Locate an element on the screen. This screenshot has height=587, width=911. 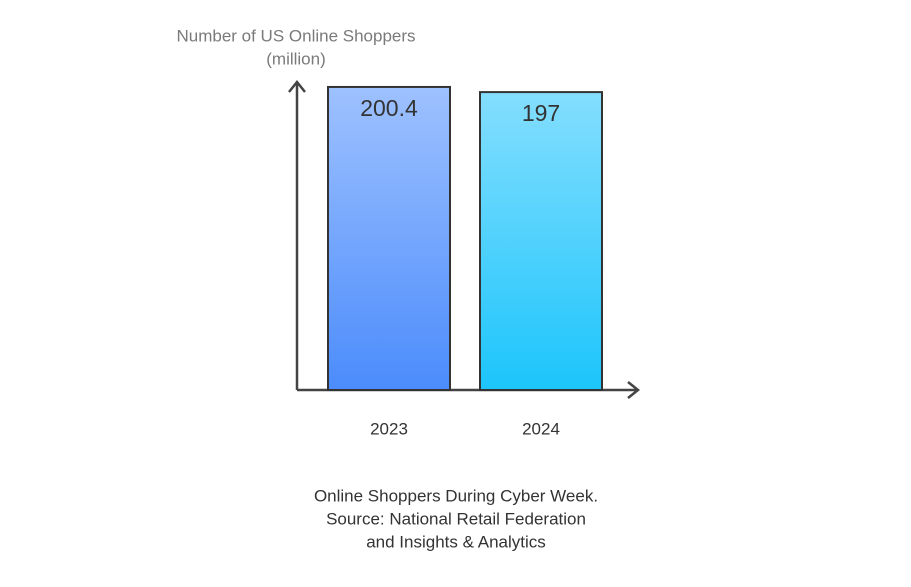
x-tick-label: 2023 is located at coordinates (389, 428).